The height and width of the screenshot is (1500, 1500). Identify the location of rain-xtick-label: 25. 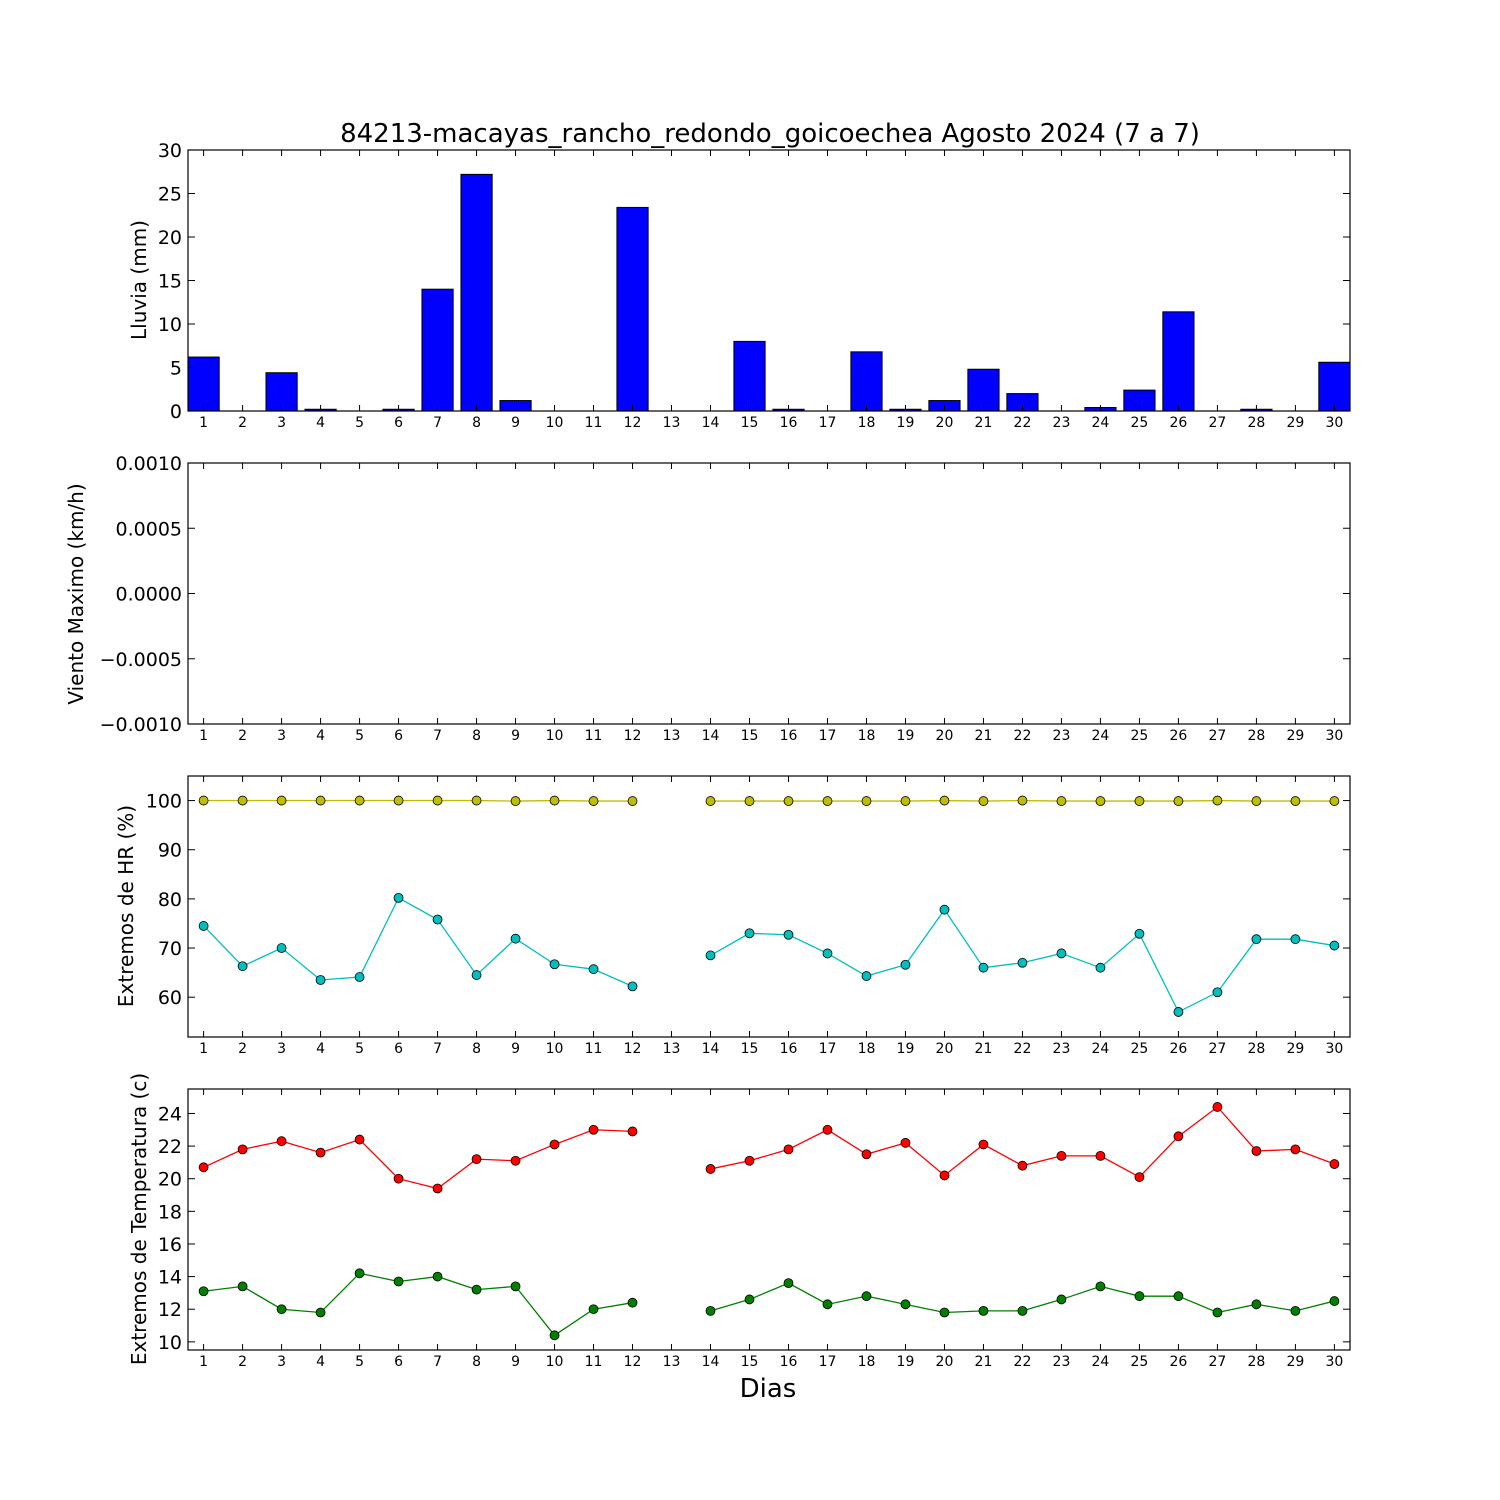
(1140, 423).